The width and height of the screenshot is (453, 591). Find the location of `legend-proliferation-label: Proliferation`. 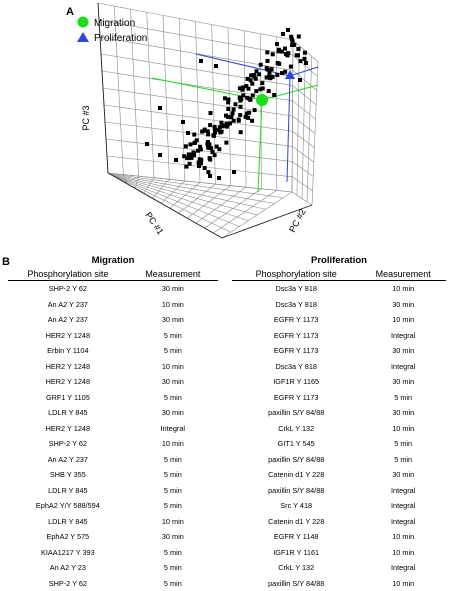

legend-proliferation-label: Proliferation is located at coordinates (120, 38).